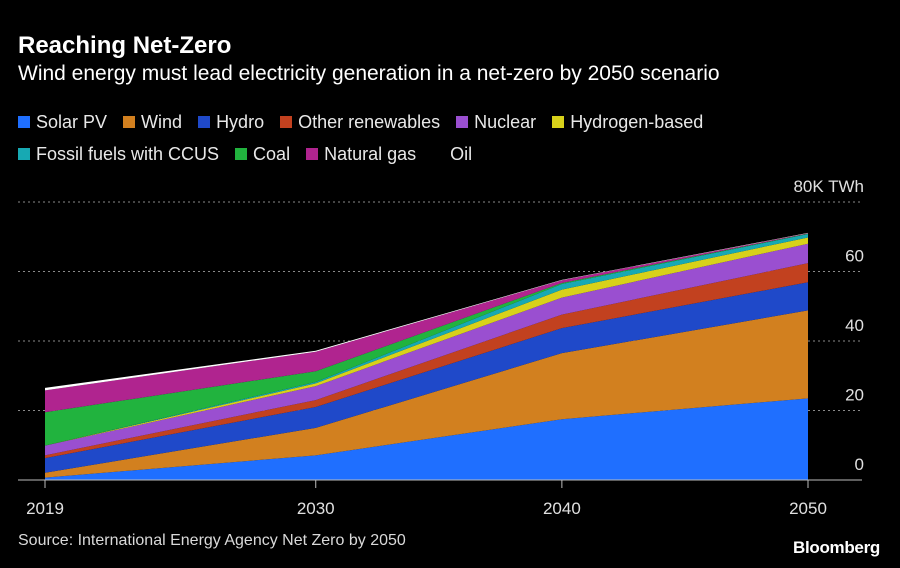 This screenshot has width=900, height=568. I want to click on legend-swatch-wind, so click(129, 122).